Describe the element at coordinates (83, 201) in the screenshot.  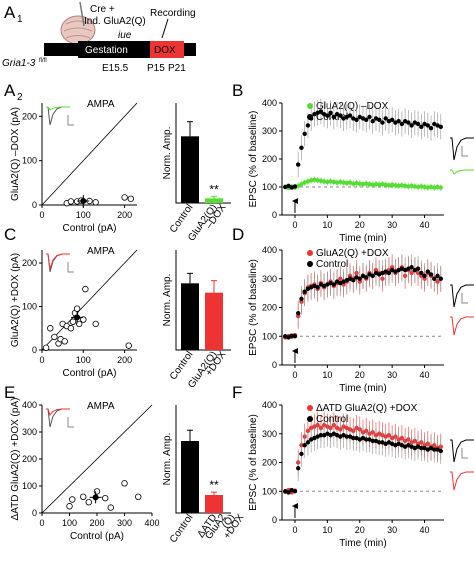
I see `mean-point` at that location.